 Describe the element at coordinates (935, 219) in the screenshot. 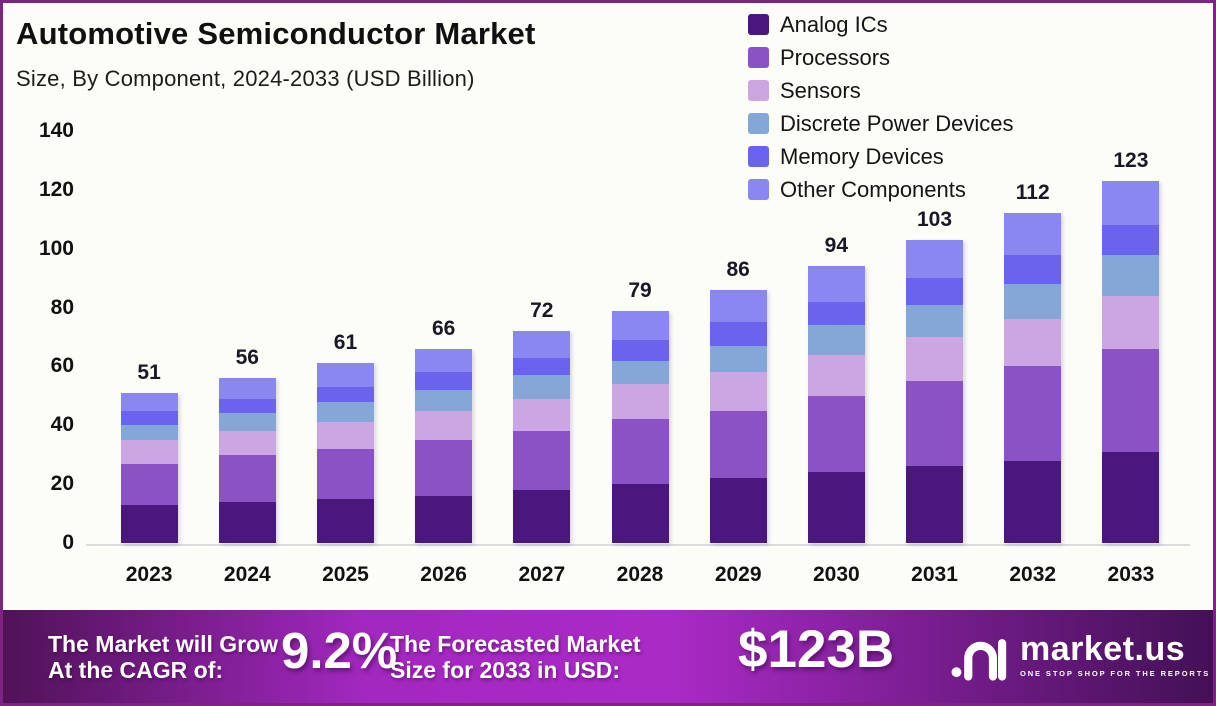

I see `bar-total-label-2031: 103` at that location.